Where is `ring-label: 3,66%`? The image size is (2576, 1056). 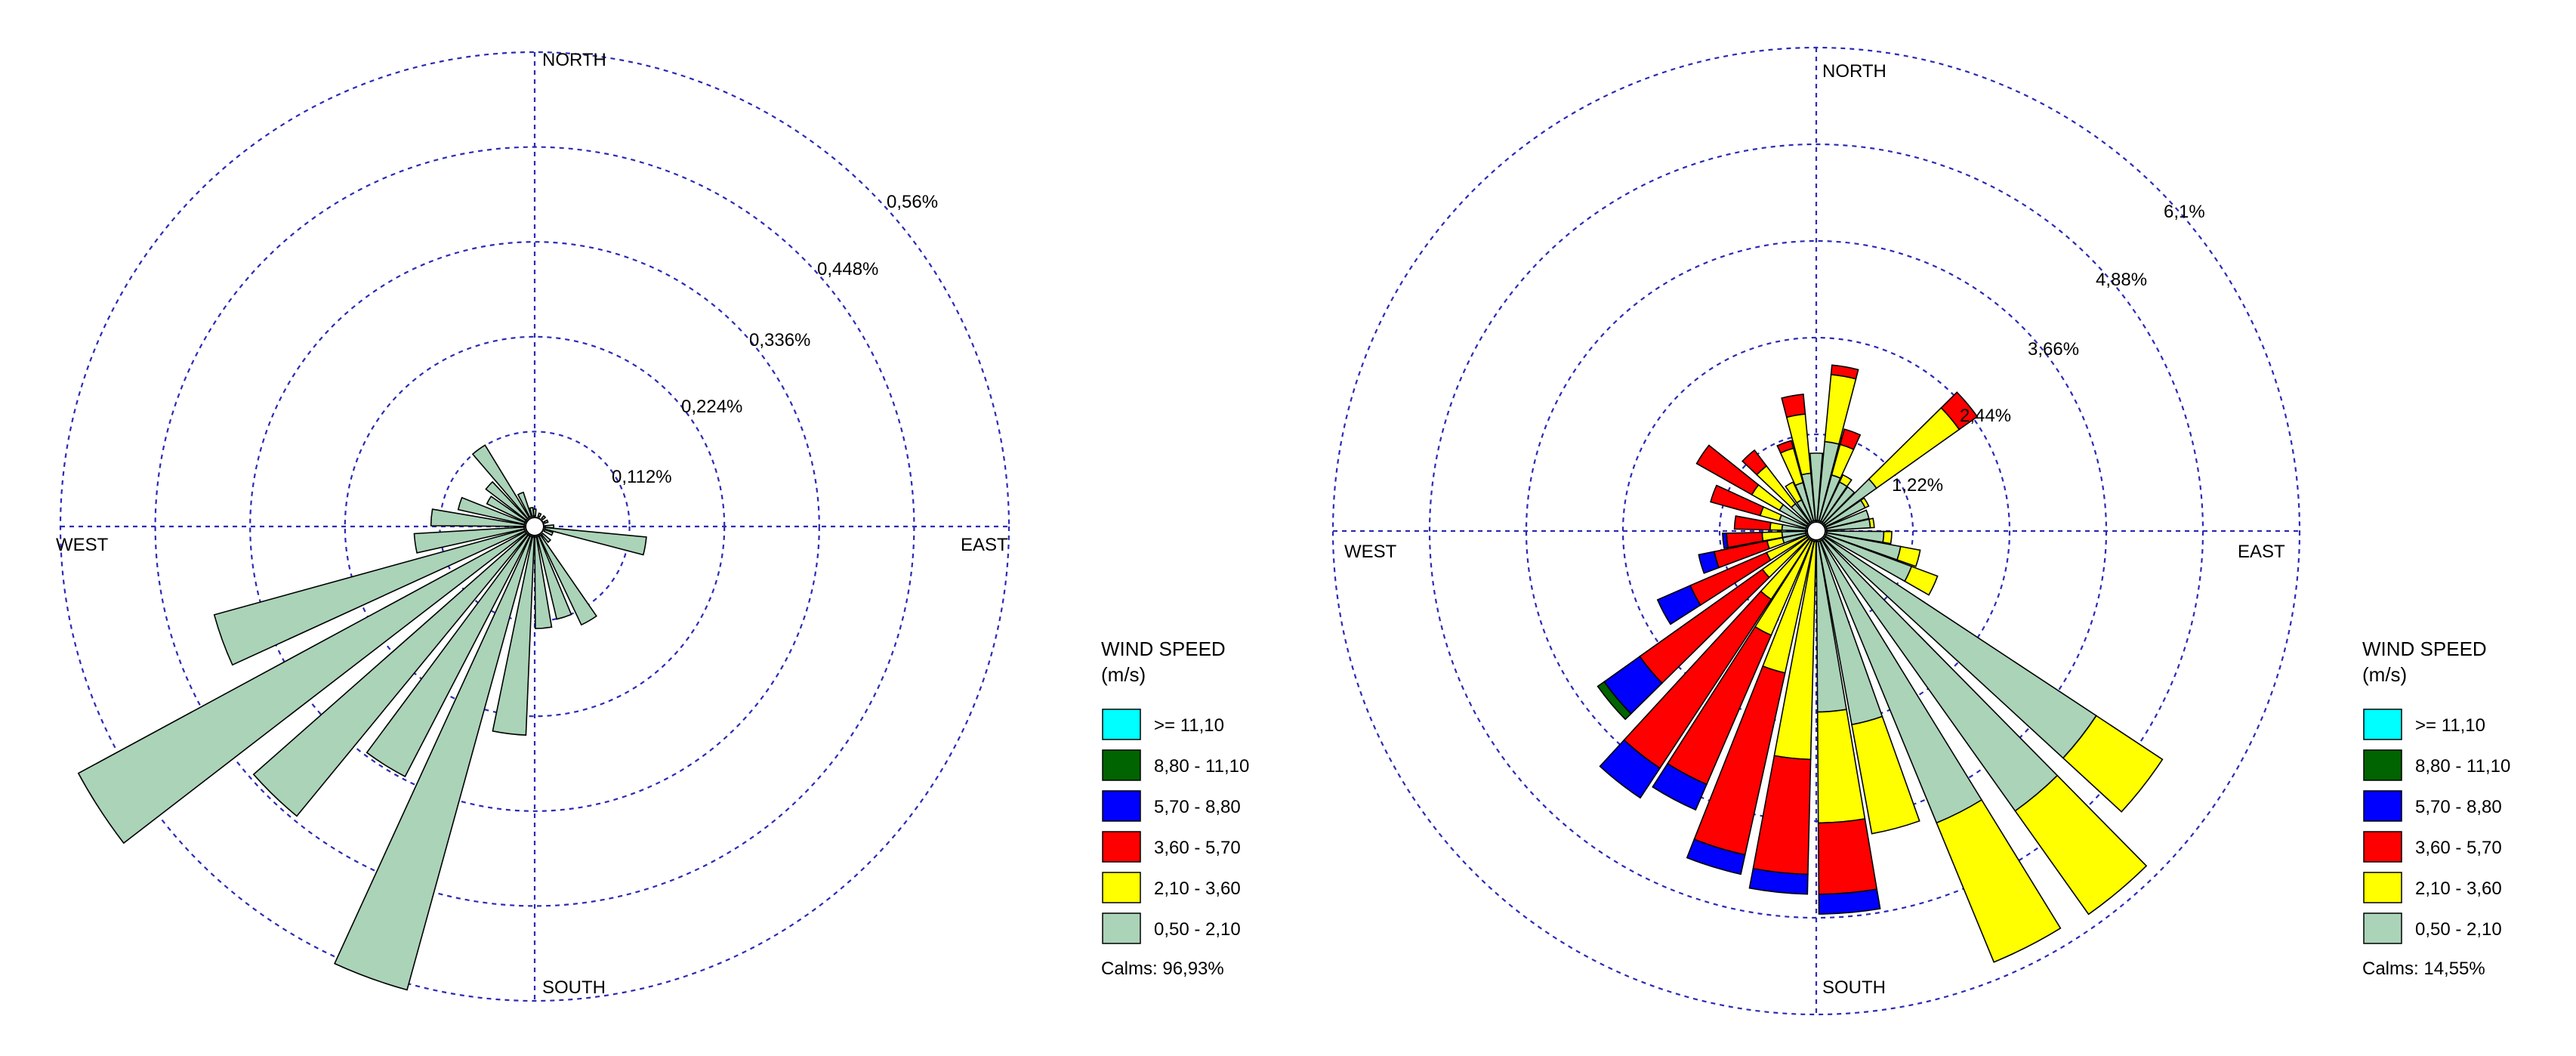
ring-label: 3,66% is located at coordinates (2053, 350).